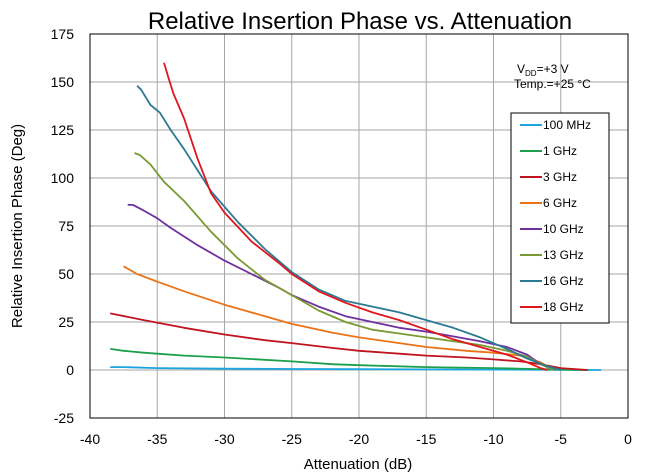 Image resolution: width=648 pixels, height=476 pixels. What do you see at coordinates (563, 307) in the screenshot?
I see `legend-label-18-ghz: 18 GHz` at bounding box center [563, 307].